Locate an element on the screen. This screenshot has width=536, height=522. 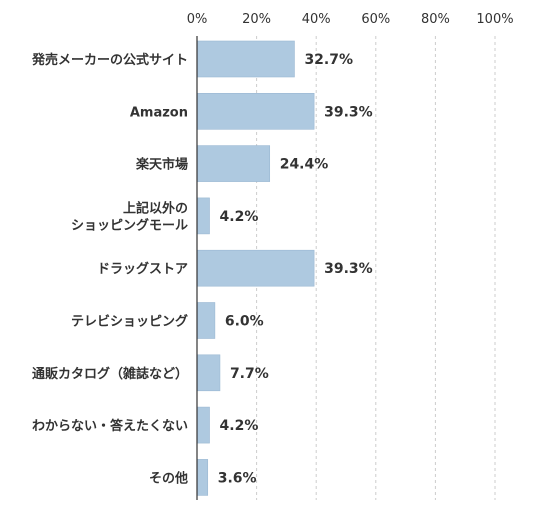
x-tick-labels: 0% 20% 40% 60% 80% 100% is located at coordinates (350, 19).